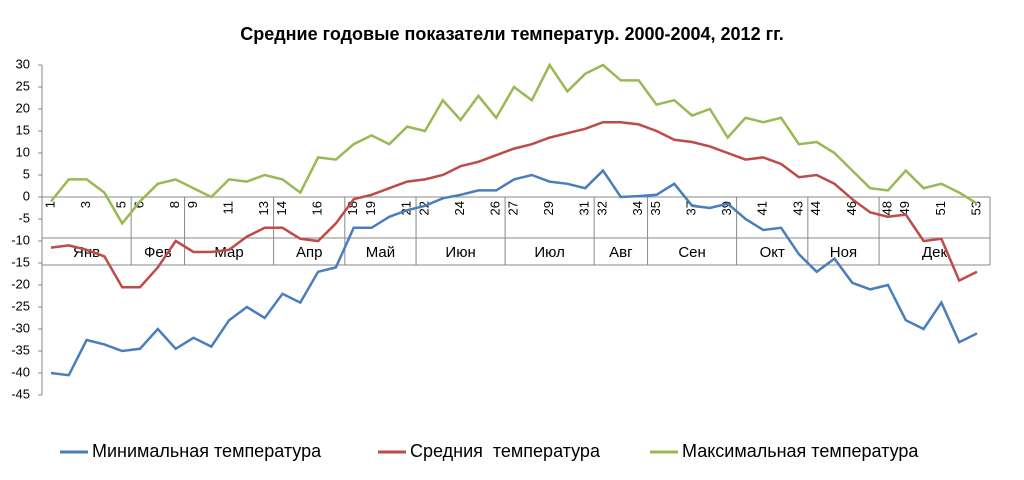 The width and height of the screenshot is (1024, 480). I want to click on y-tick-label: -5, so click(24, 217).